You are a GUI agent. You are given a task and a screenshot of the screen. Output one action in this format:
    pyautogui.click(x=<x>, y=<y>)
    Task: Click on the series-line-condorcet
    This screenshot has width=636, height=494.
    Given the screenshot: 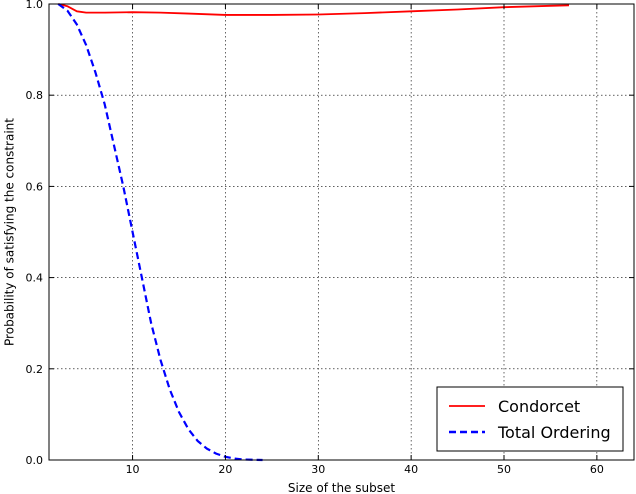 What is the action you would take?
    pyautogui.click(x=314, y=9)
    